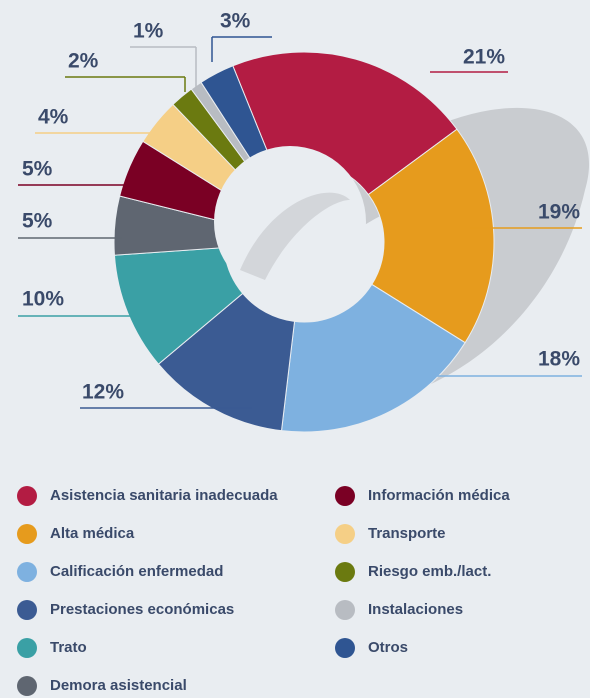  I want to click on legend-label: Transporte, so click(407, 533).